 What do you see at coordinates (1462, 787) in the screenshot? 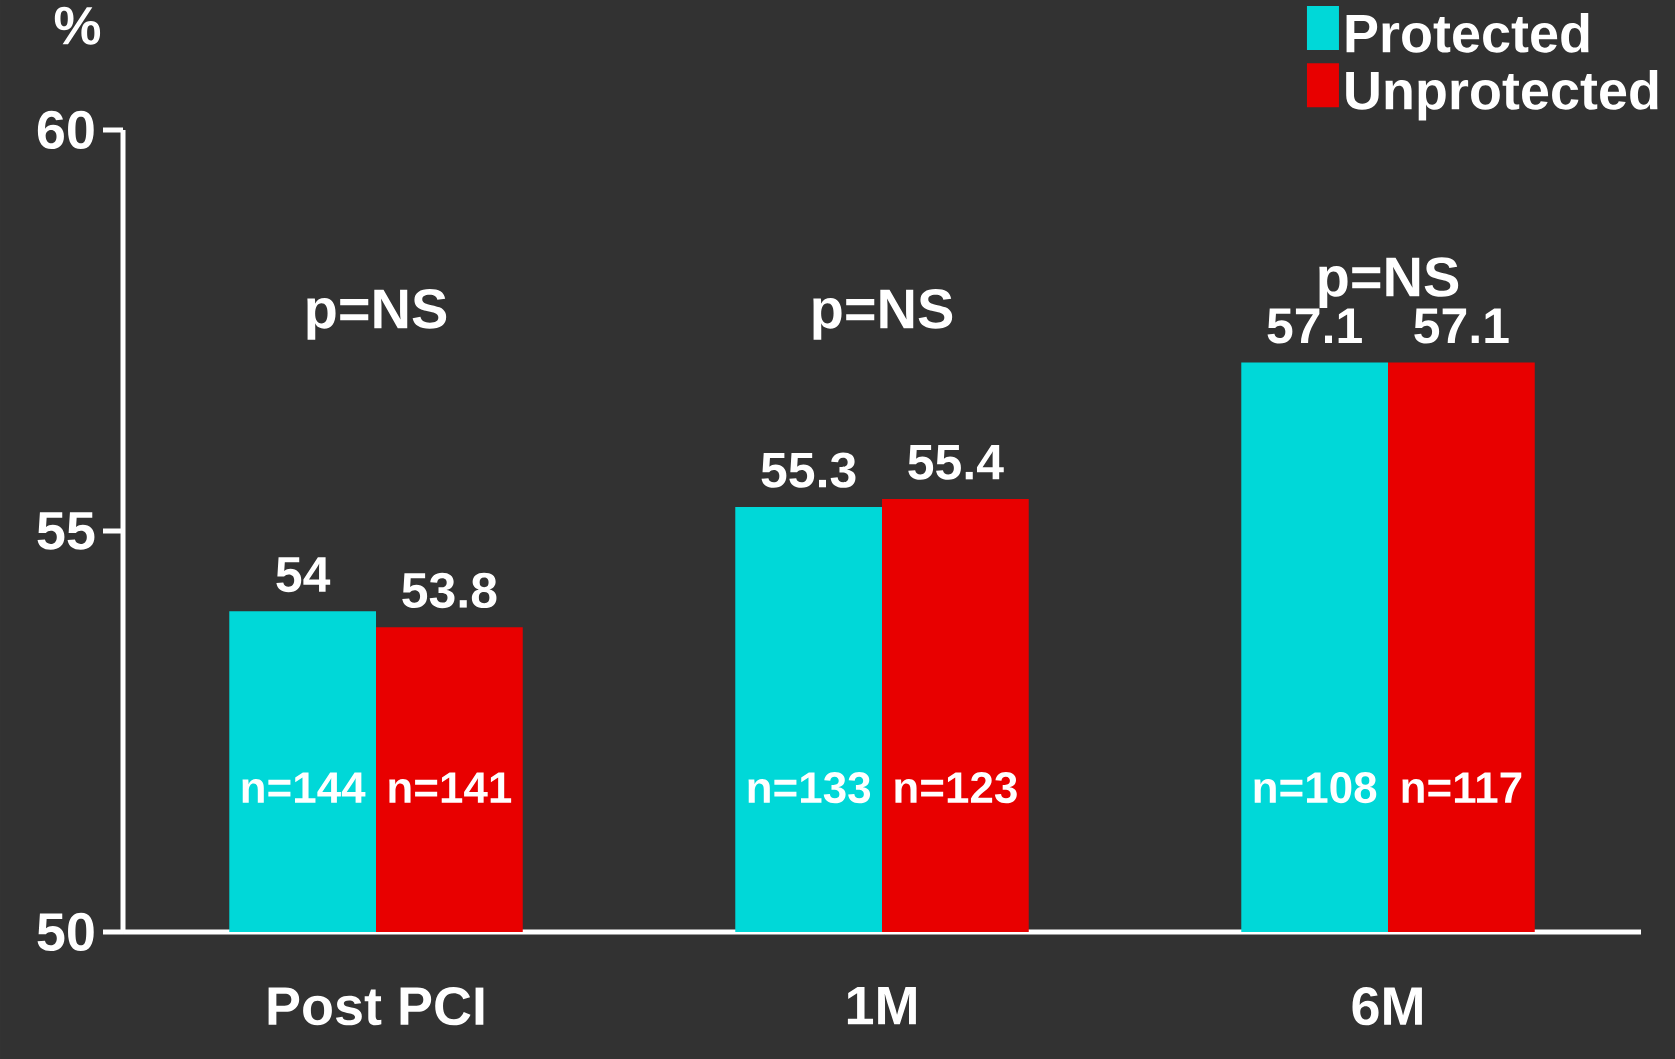
I see `annotation: n=117` at bounding box center [1462, 787].